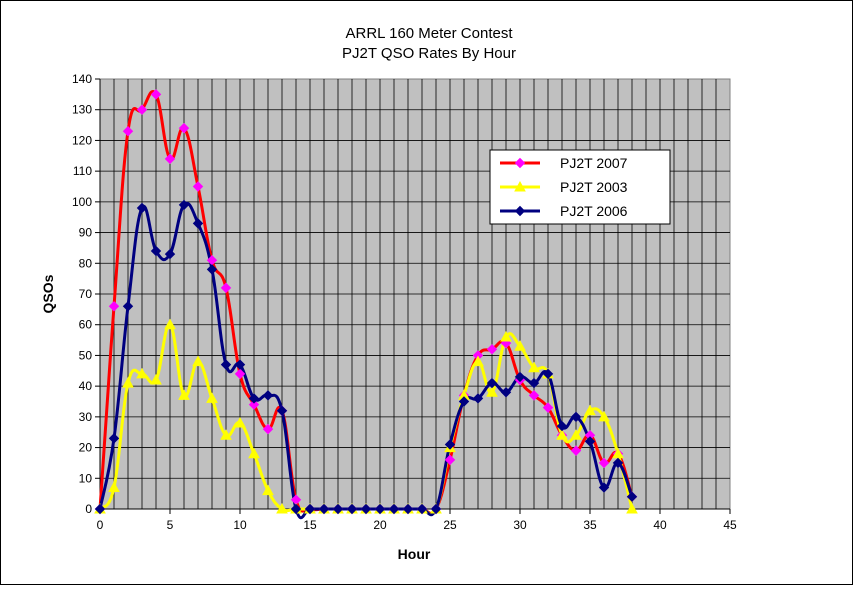 Image resolution: width=853 pixels, height=589 pixels. I want to click on y-tick-label: 120, so click(82, 140).